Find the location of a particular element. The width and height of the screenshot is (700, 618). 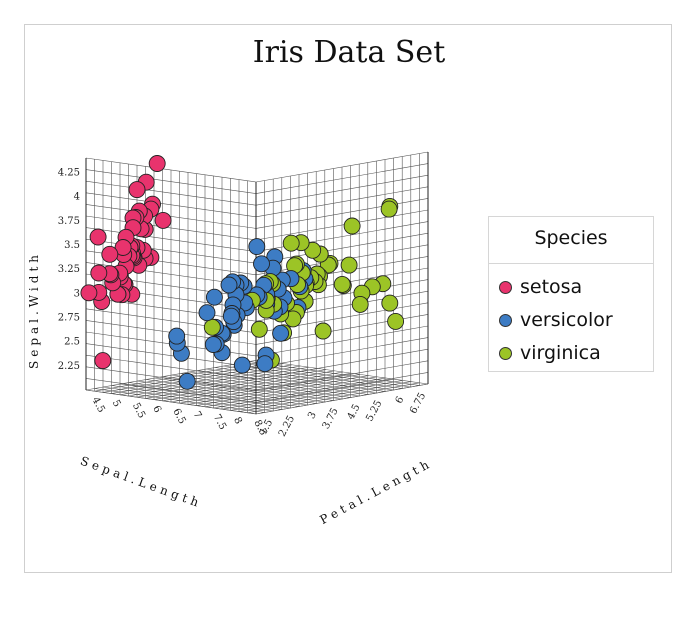

z-tick-label: 3 is located at coordinates (312, 415).